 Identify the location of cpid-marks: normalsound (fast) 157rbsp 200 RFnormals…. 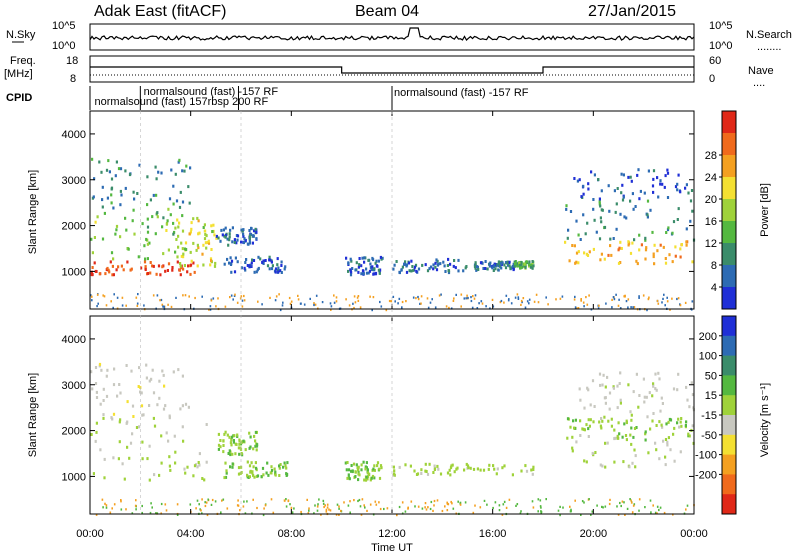
(309, 98).